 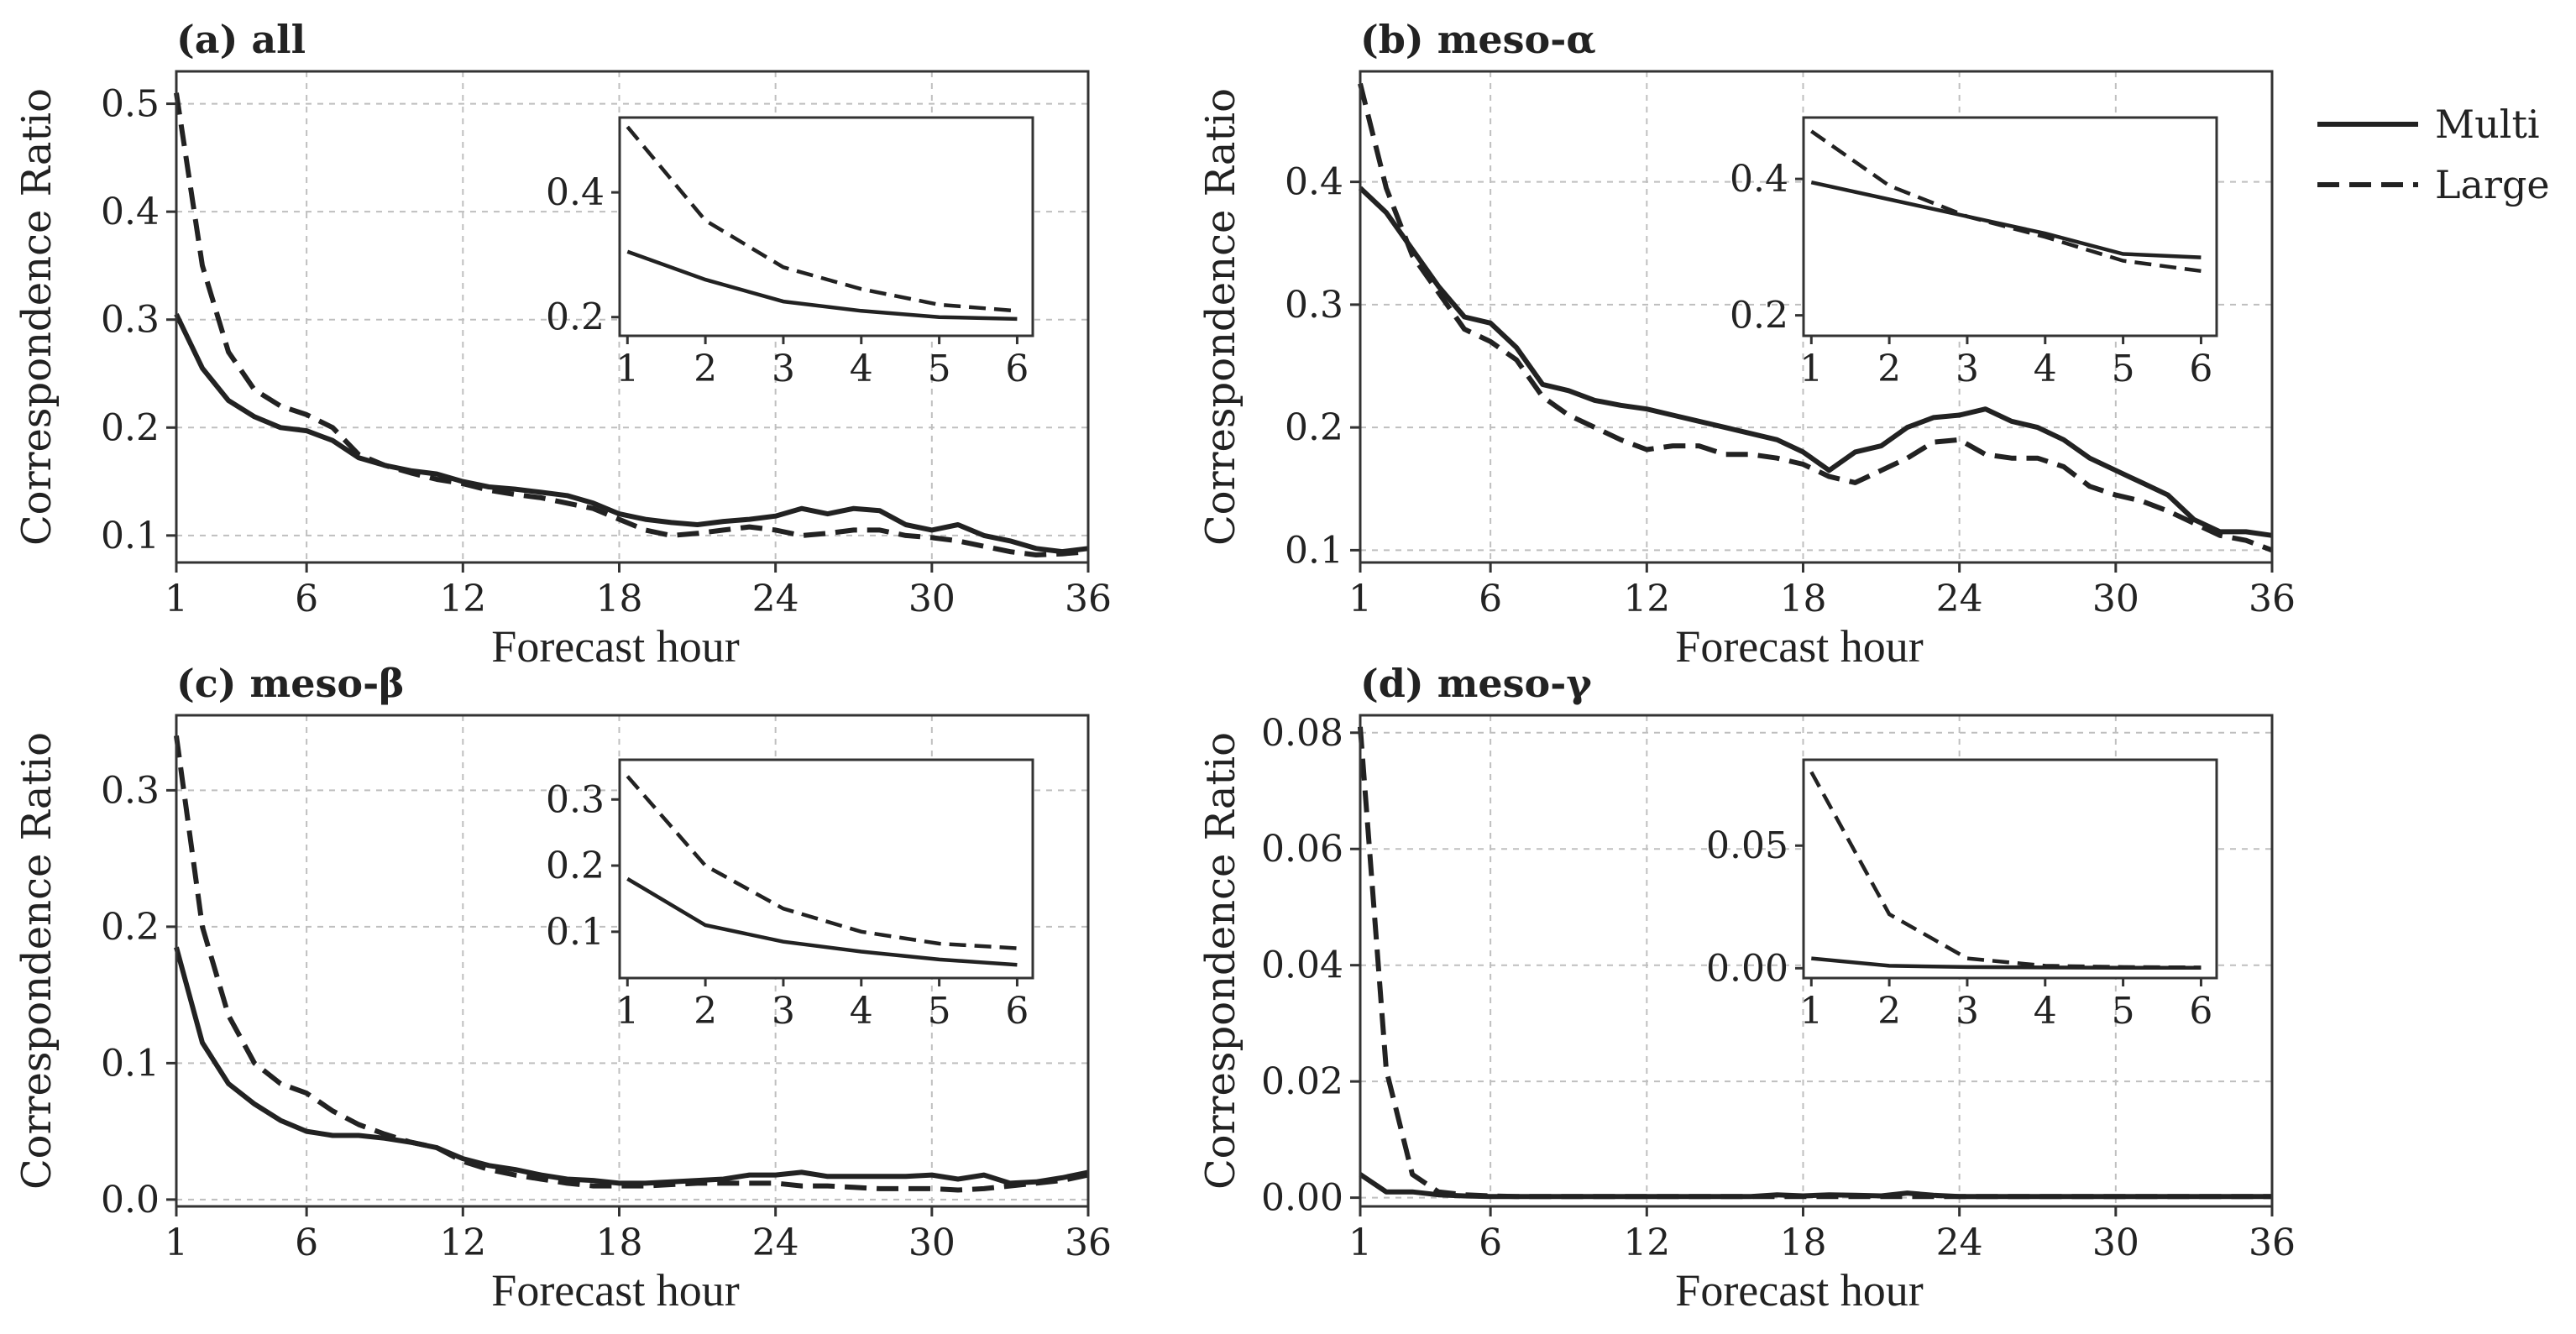 I want to click on y-tick-label: 0.08, so click(x=1302, y=733).